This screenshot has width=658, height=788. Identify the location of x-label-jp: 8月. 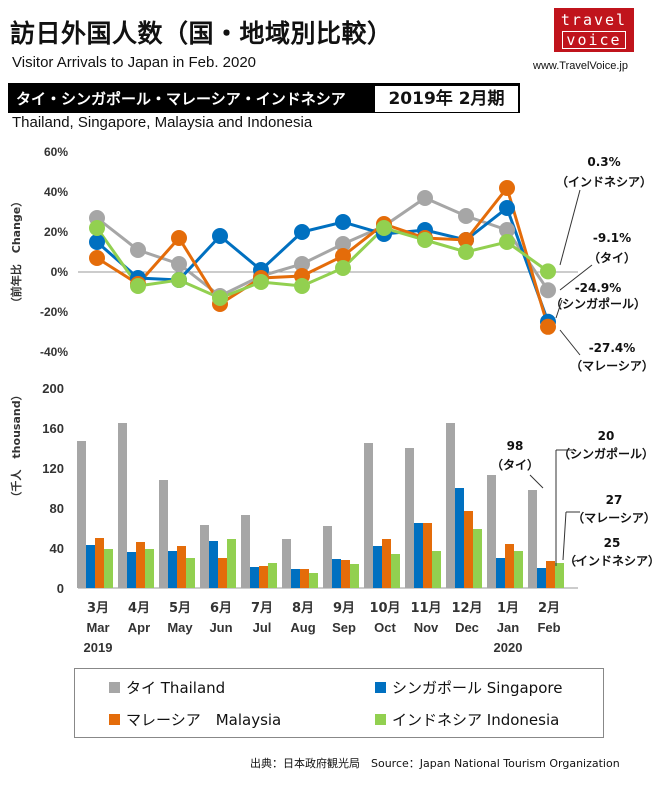
(303, 608).